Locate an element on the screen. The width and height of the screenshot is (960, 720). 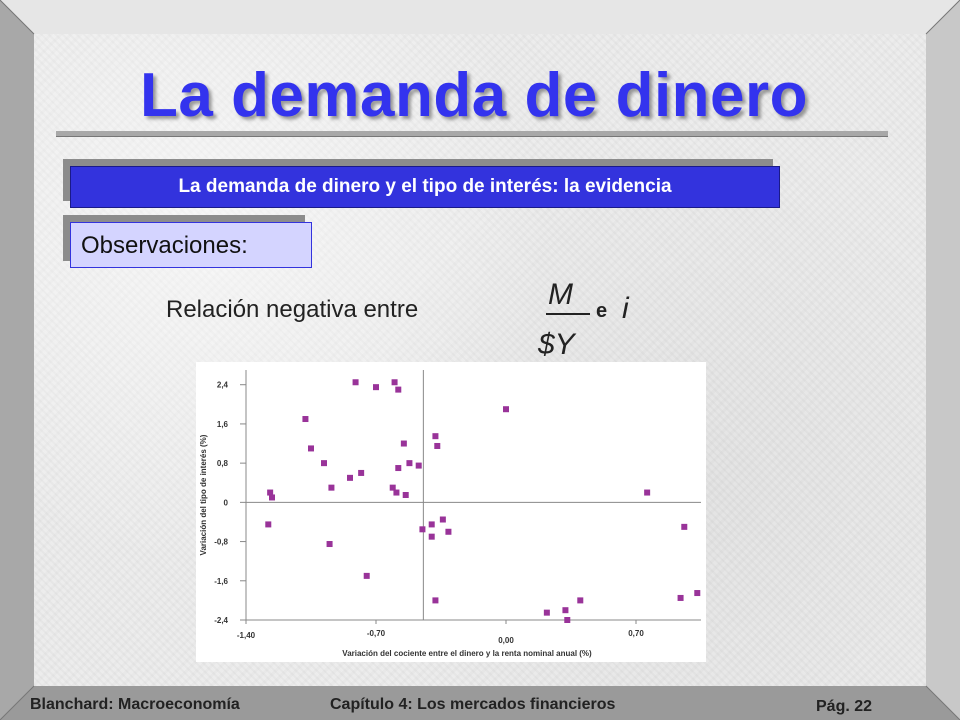
y-tick-label: -1,6 is located at coordinates (221, 581).